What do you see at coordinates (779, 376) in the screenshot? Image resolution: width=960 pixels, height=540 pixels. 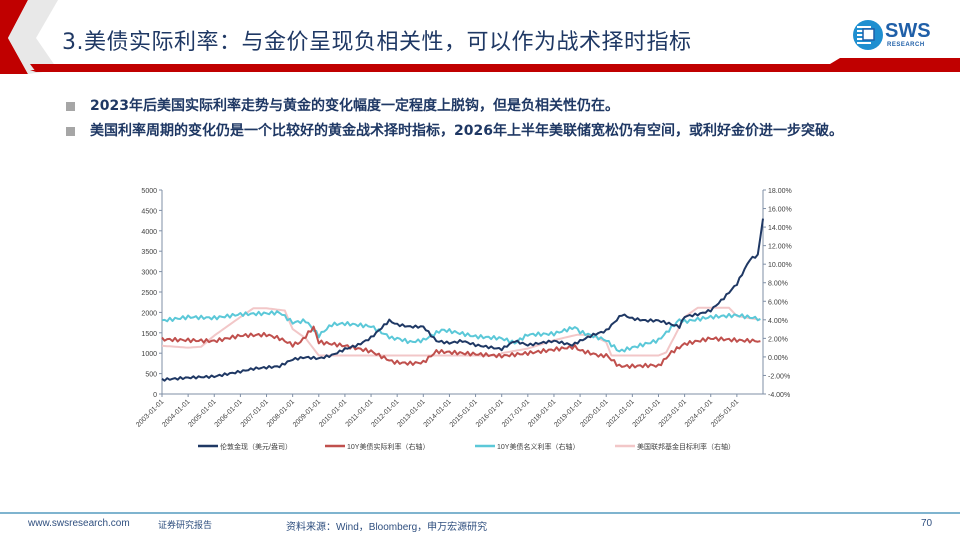 I see `right-tick-label: -2.00%` at bounding box center [779, 376].